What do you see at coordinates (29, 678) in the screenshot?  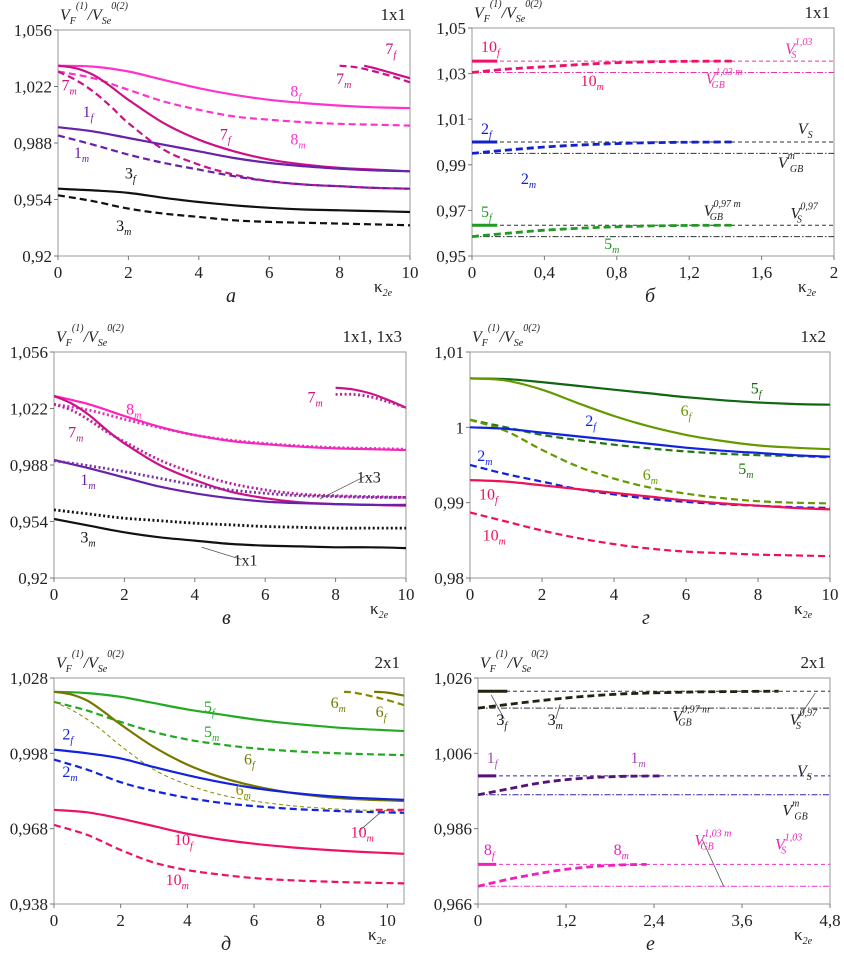 I see `y-tick-label: 1,028` at bounding box center [29, 678].